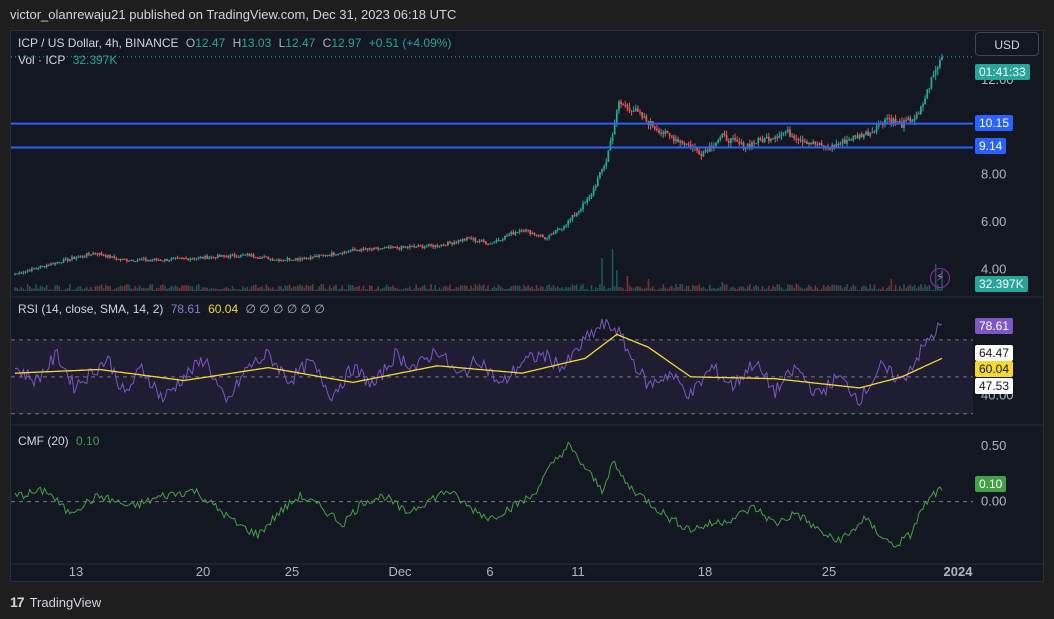  I want to click on footer-brand: 17 TradingView, so click(55, 602).